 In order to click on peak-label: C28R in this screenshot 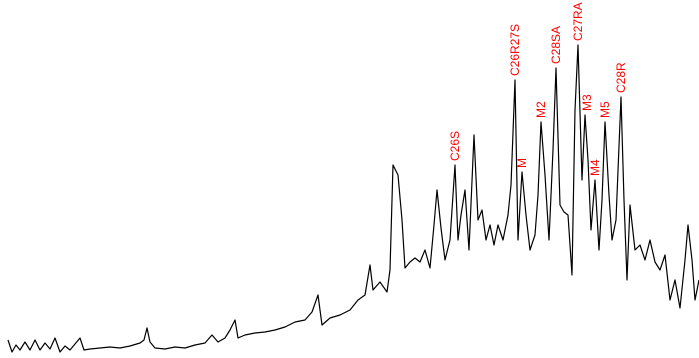, I will do `click(621, 77)`.